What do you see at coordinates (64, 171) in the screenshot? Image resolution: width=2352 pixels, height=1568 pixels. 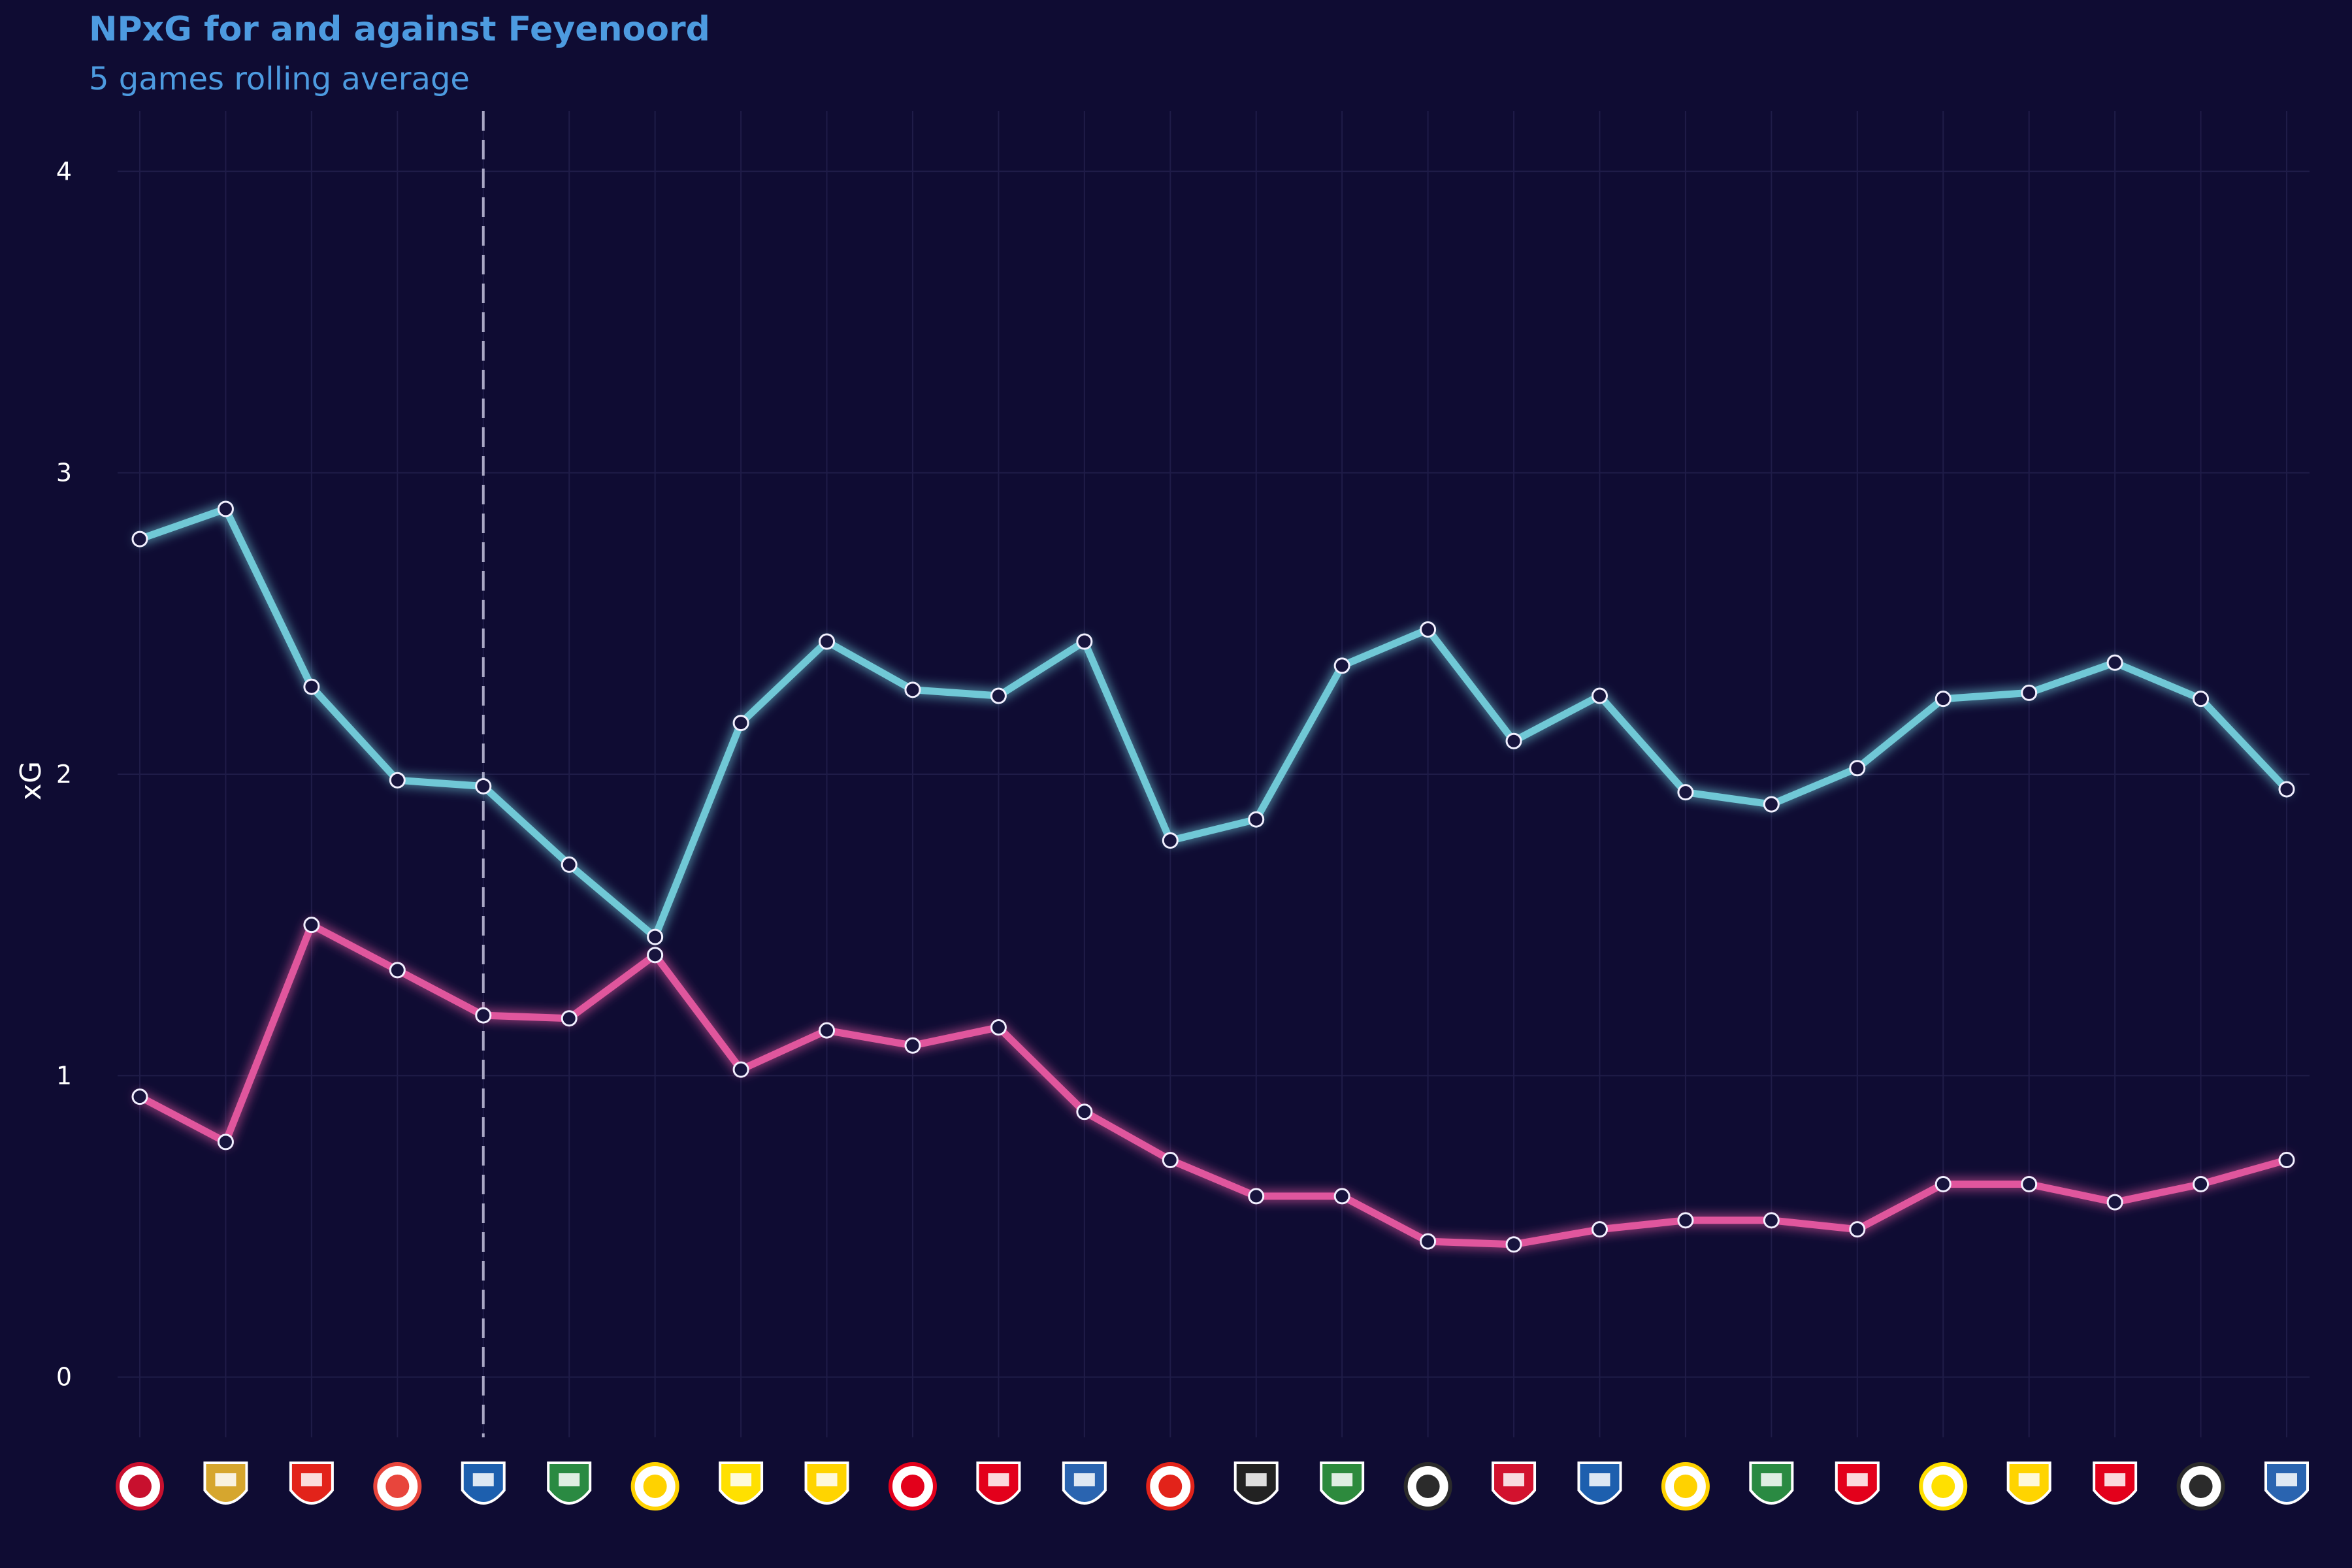 I see `y-tick-label: 4` at bounding box center [64, 171].